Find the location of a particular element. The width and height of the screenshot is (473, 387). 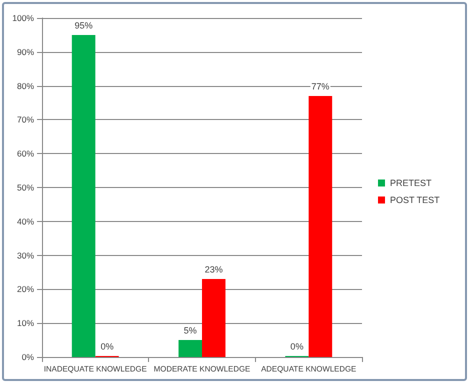

data-label: 5% is located at coordinates (190, 331).